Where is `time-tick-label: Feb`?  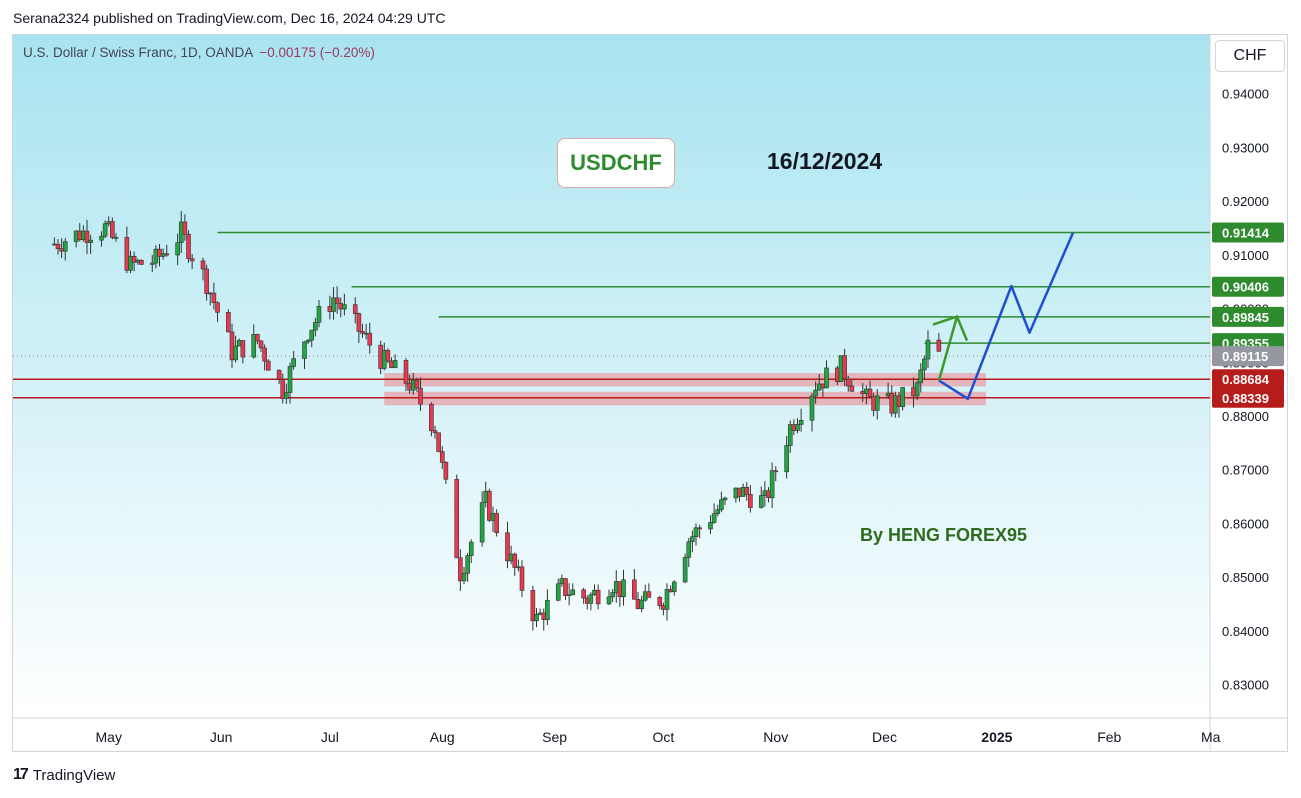 time-tick-label: Feb is located at coordinates (1109, 737).